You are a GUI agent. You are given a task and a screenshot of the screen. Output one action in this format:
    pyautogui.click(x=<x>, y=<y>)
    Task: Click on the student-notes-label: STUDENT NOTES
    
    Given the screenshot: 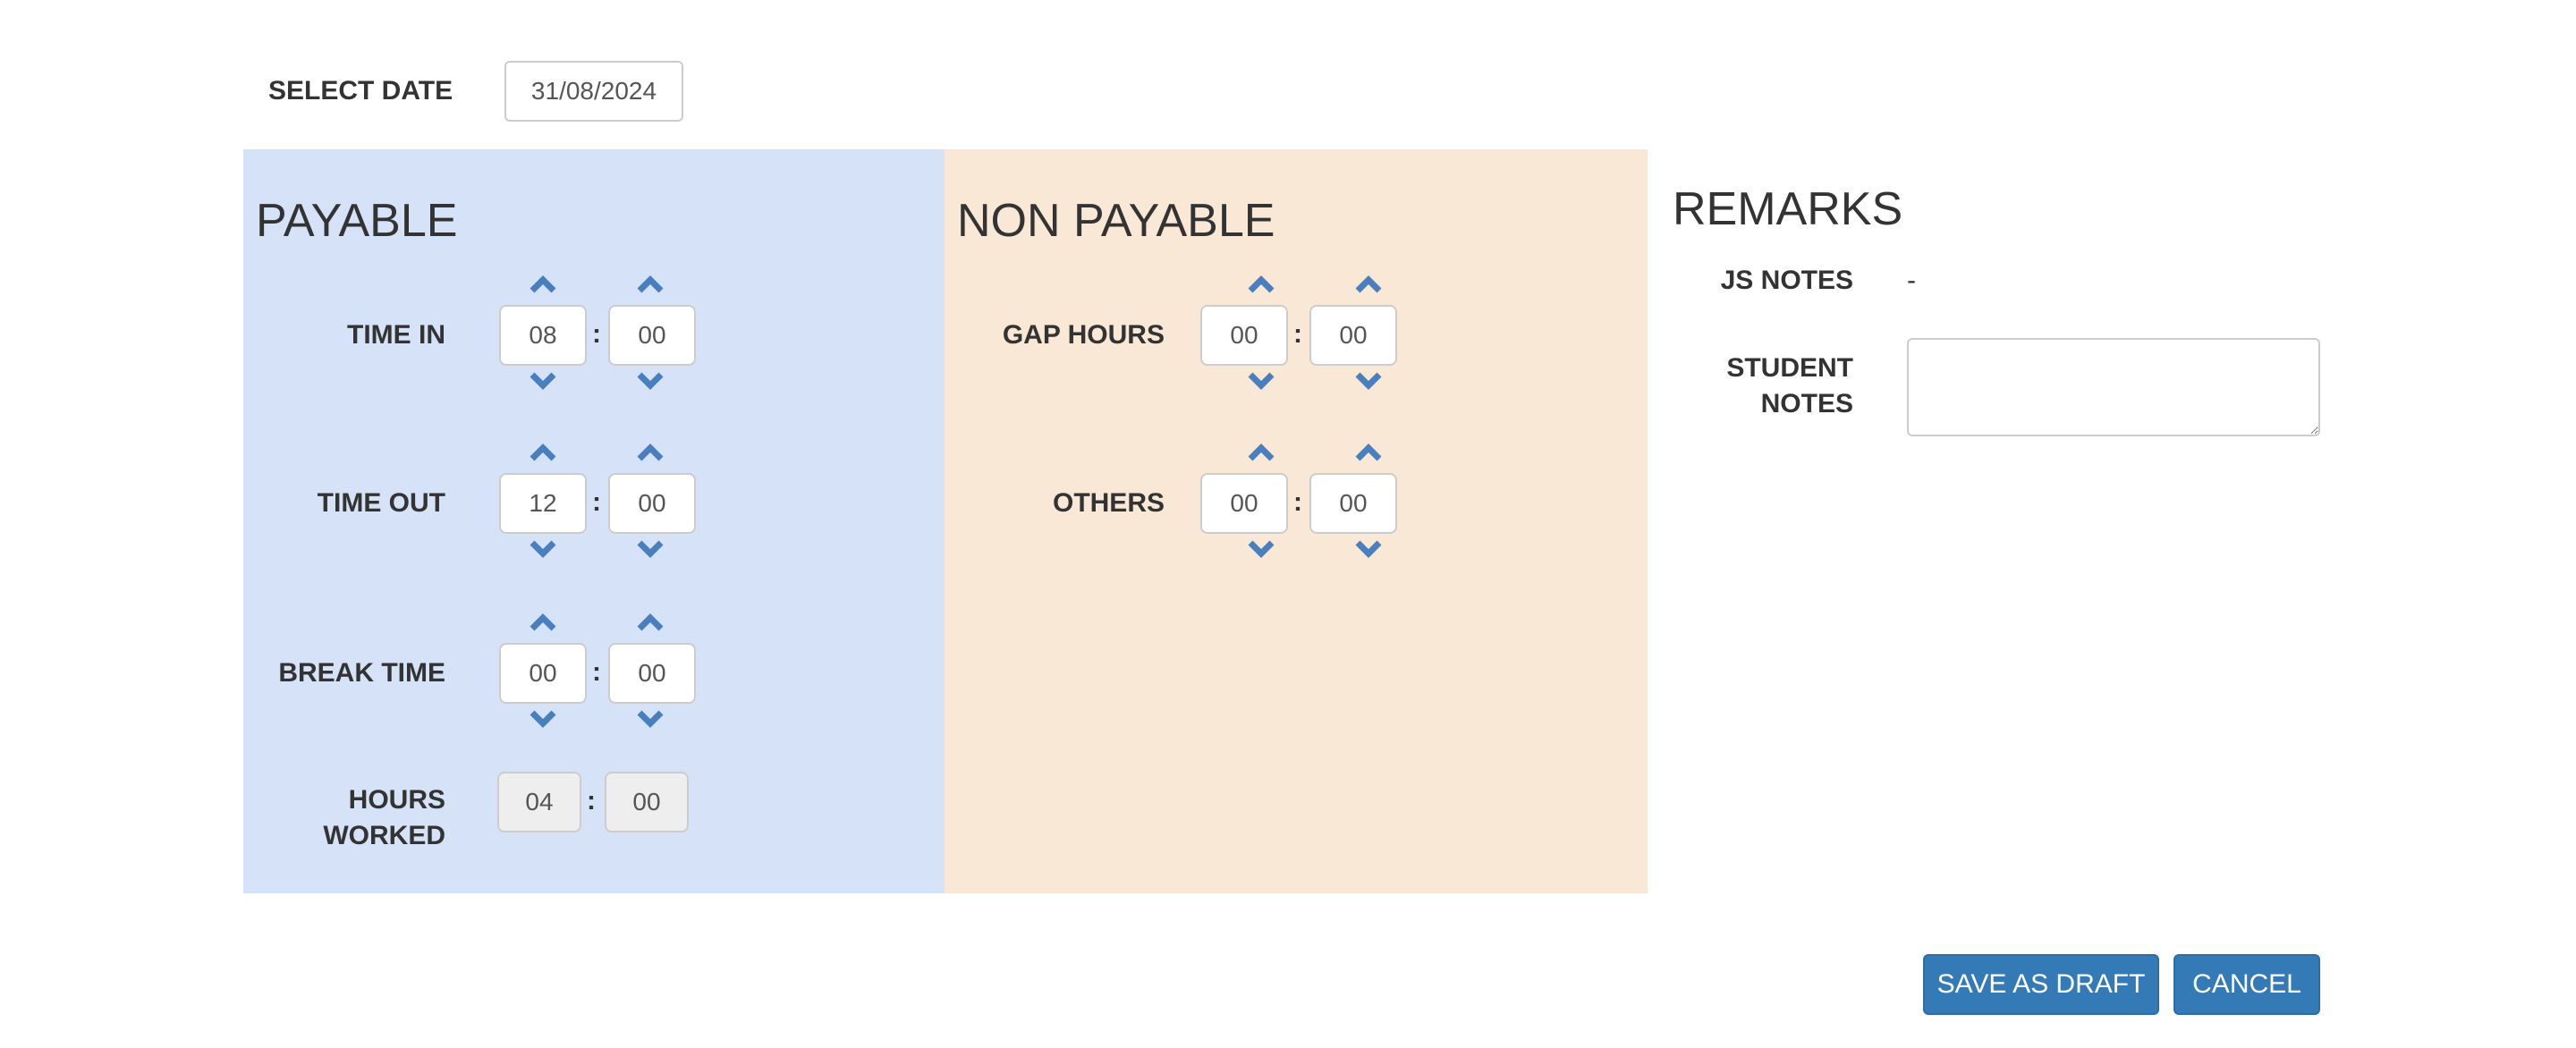 What is the action you would take?
    pyautogui.click(x=1767, y=386)
    